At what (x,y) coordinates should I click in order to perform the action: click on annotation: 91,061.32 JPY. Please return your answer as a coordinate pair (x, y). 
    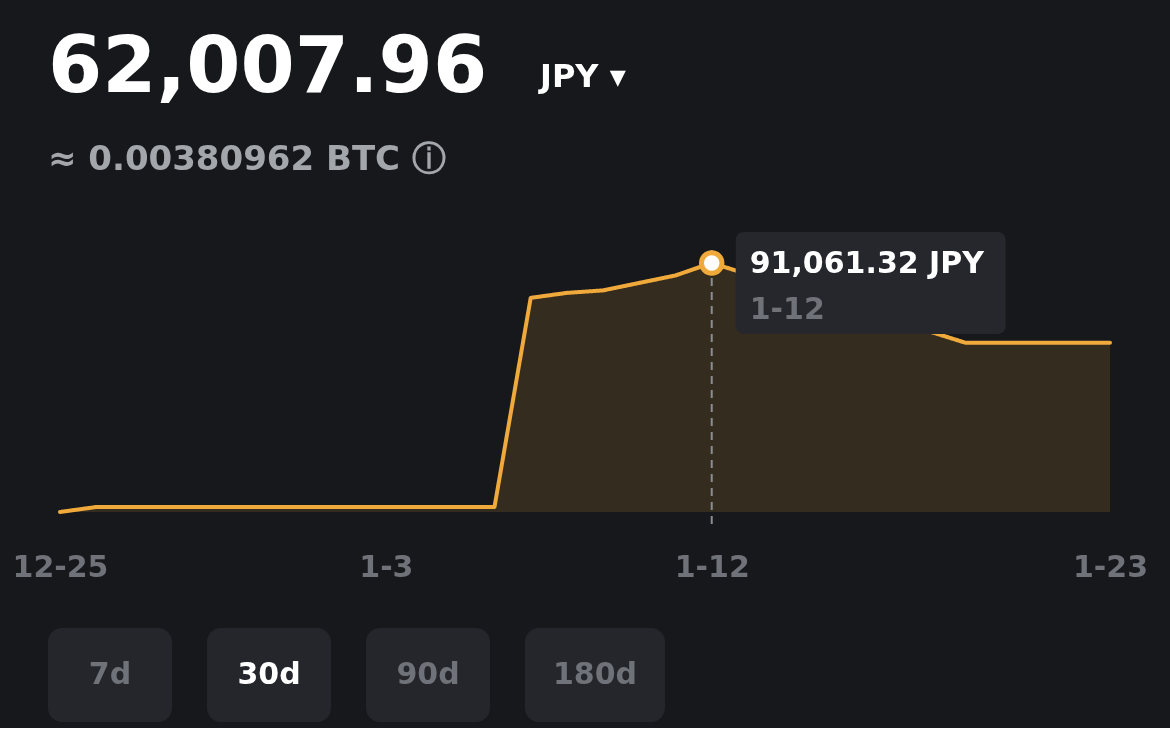
    Looking at the image, I should click on (867, 262).